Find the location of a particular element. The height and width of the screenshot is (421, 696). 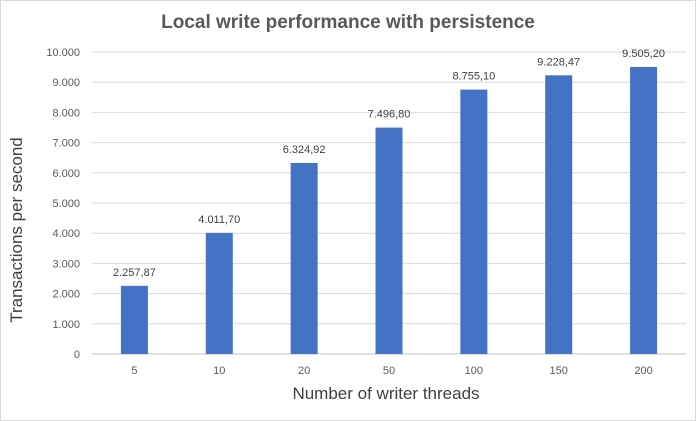

y-axis-title: Transactions per second is located at coordinates (16, 230).